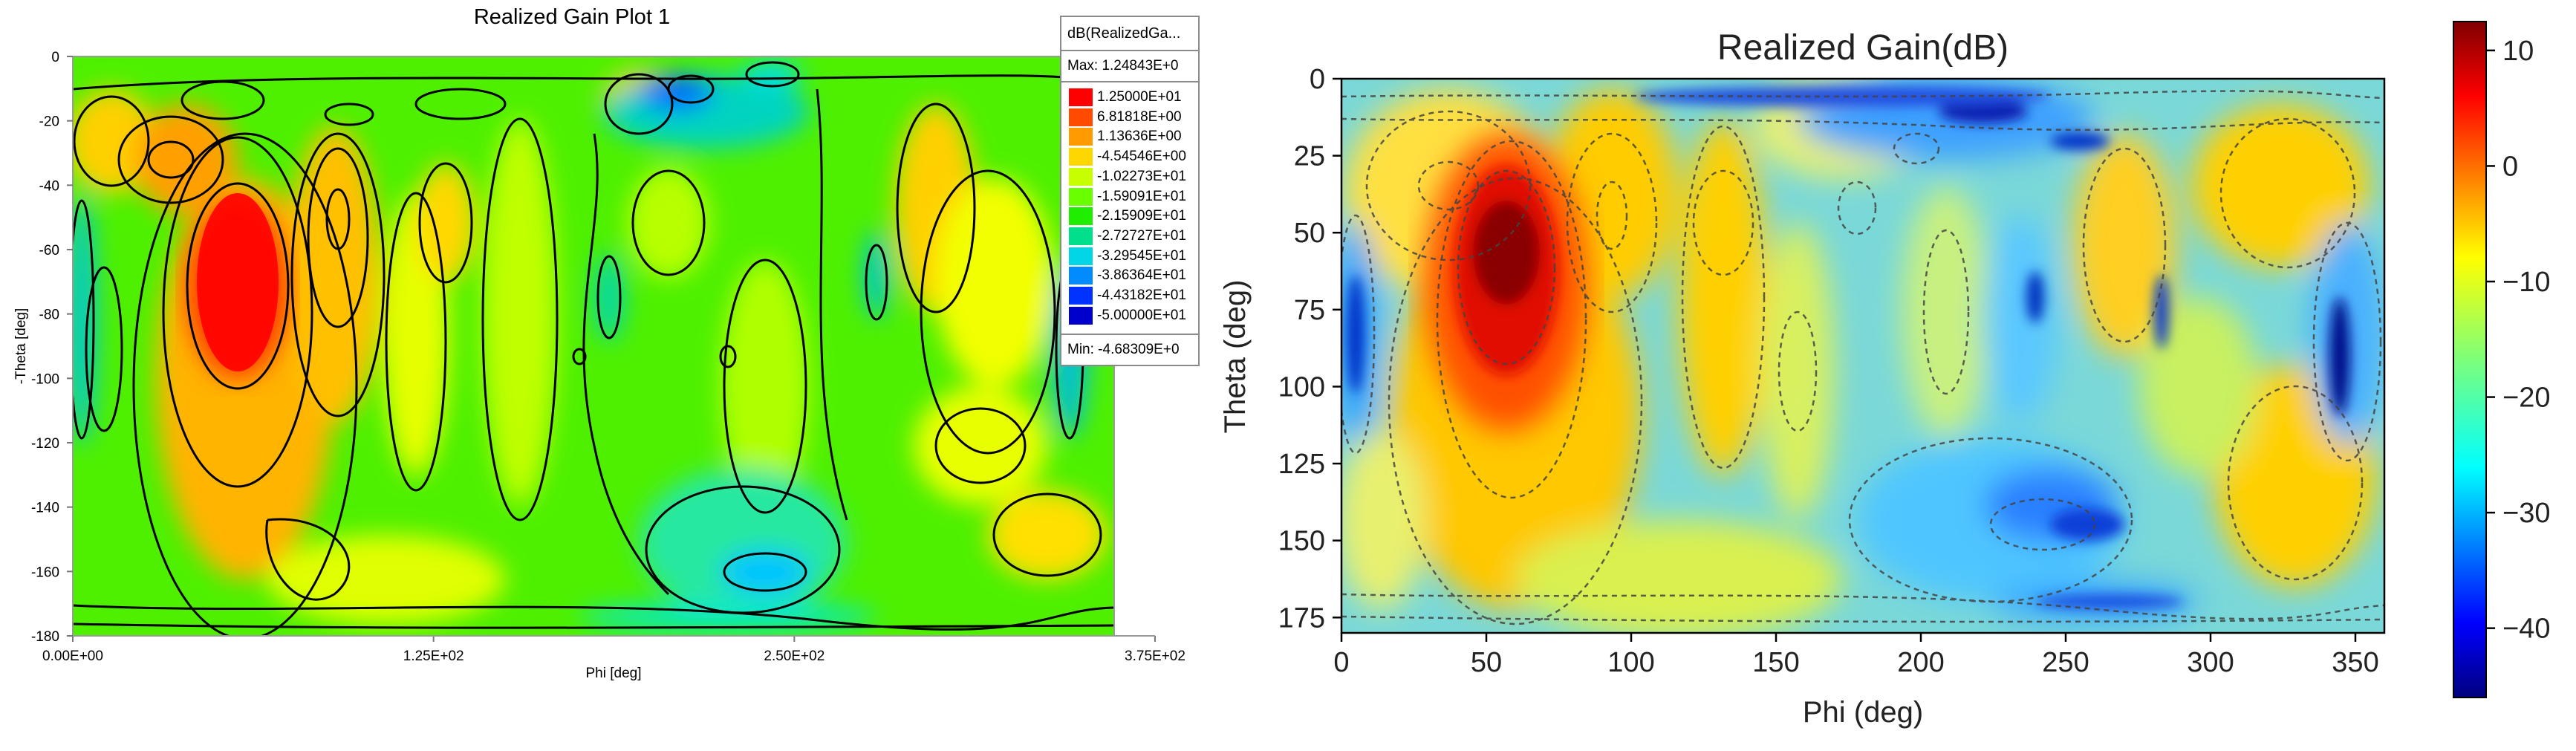 The width and height of the screenshot is (2576, 751). What do you see at coordinates (45, 572) in the screenshot?
I see `left-y-tick-label: -160` at bounding box center [45, 572].